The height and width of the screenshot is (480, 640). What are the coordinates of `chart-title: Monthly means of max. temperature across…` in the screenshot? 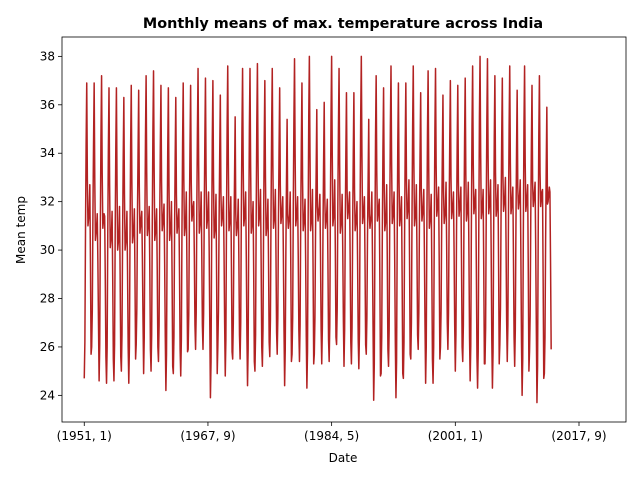 It's located at (343, 24).